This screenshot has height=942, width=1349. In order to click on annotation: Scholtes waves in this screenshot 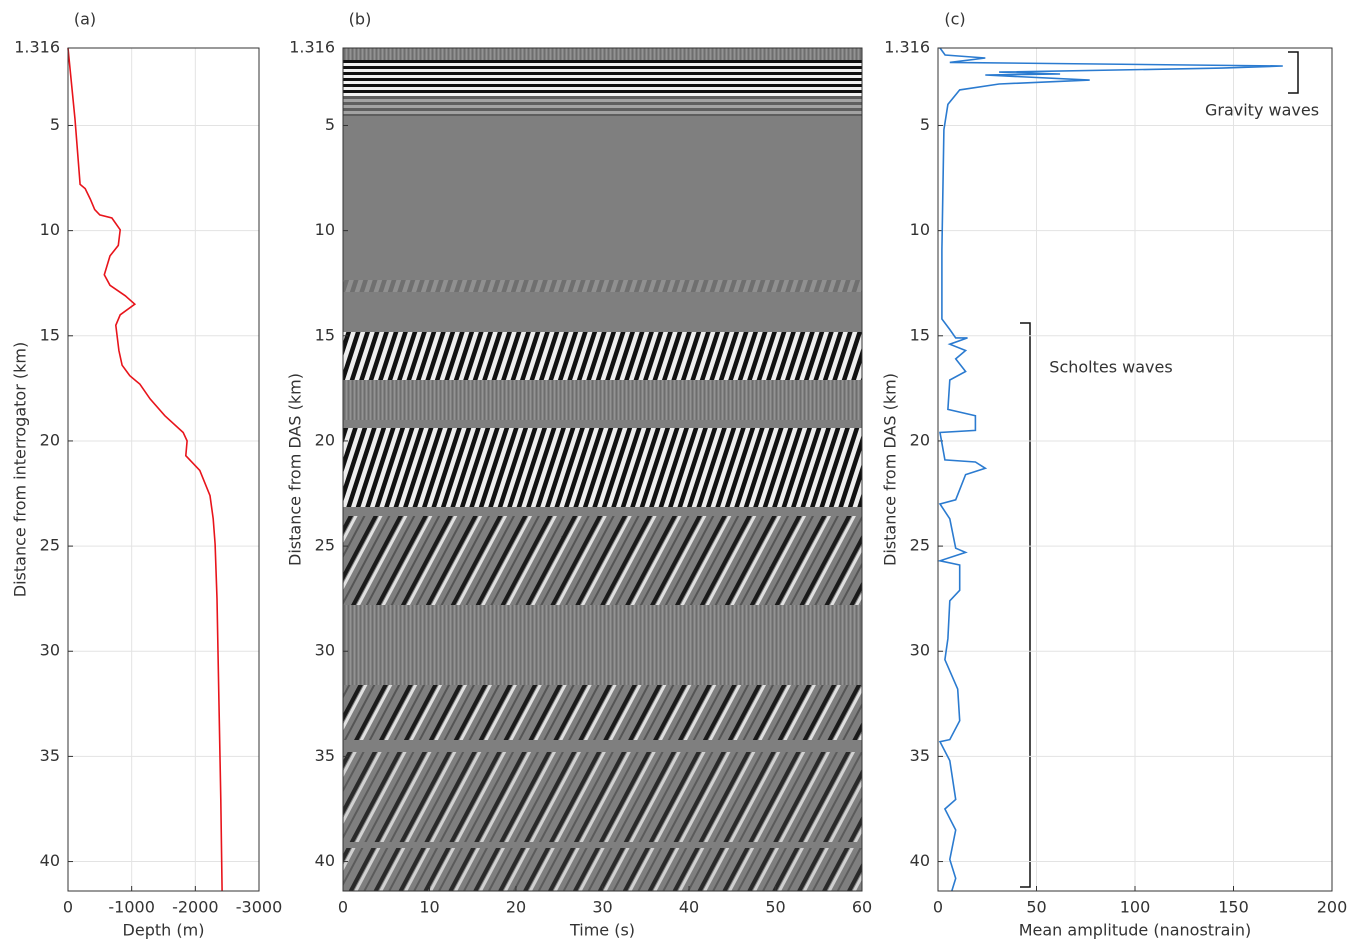, I will do `click(1110, 367)`.